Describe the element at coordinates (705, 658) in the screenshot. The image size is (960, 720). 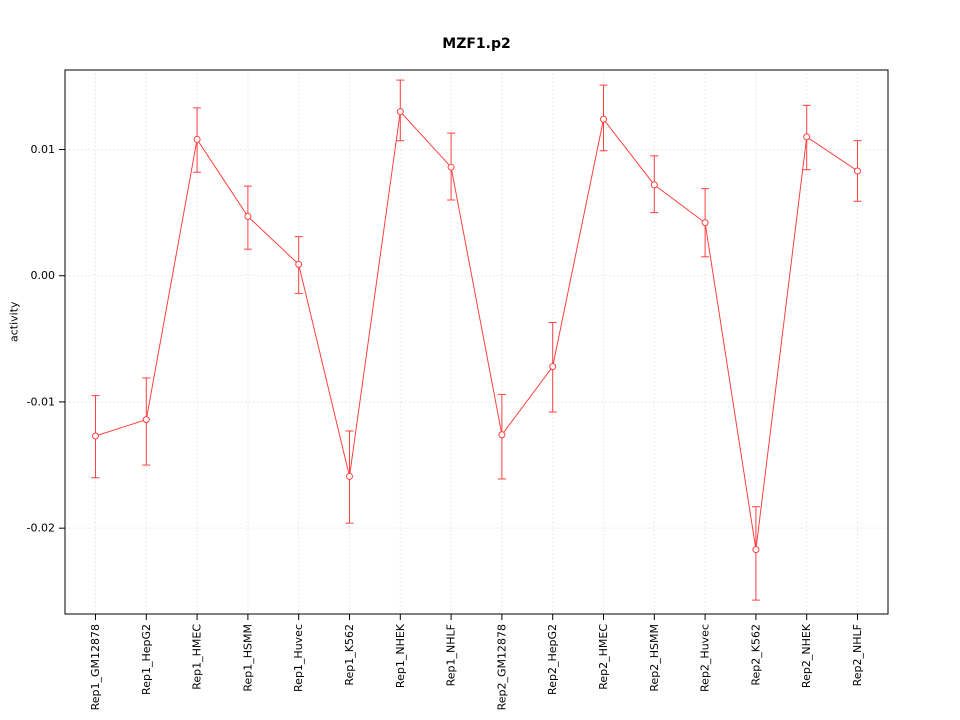
I see `x-tick-label: Rep2_Huvec` at that location.